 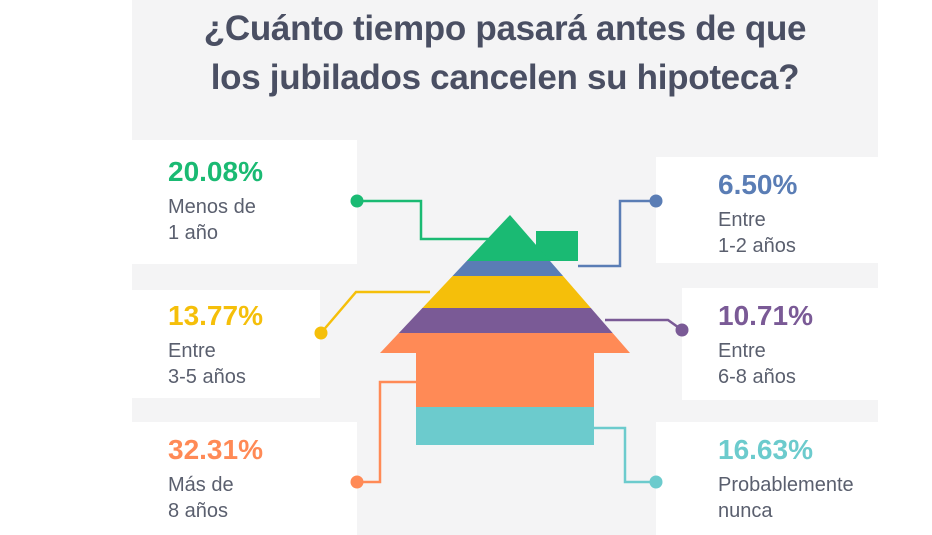 What do you see at coordinates (215, 171) in the screenshot?
I see `value-menos-1-ano: 20.08%` at bounding box center [215, 171].